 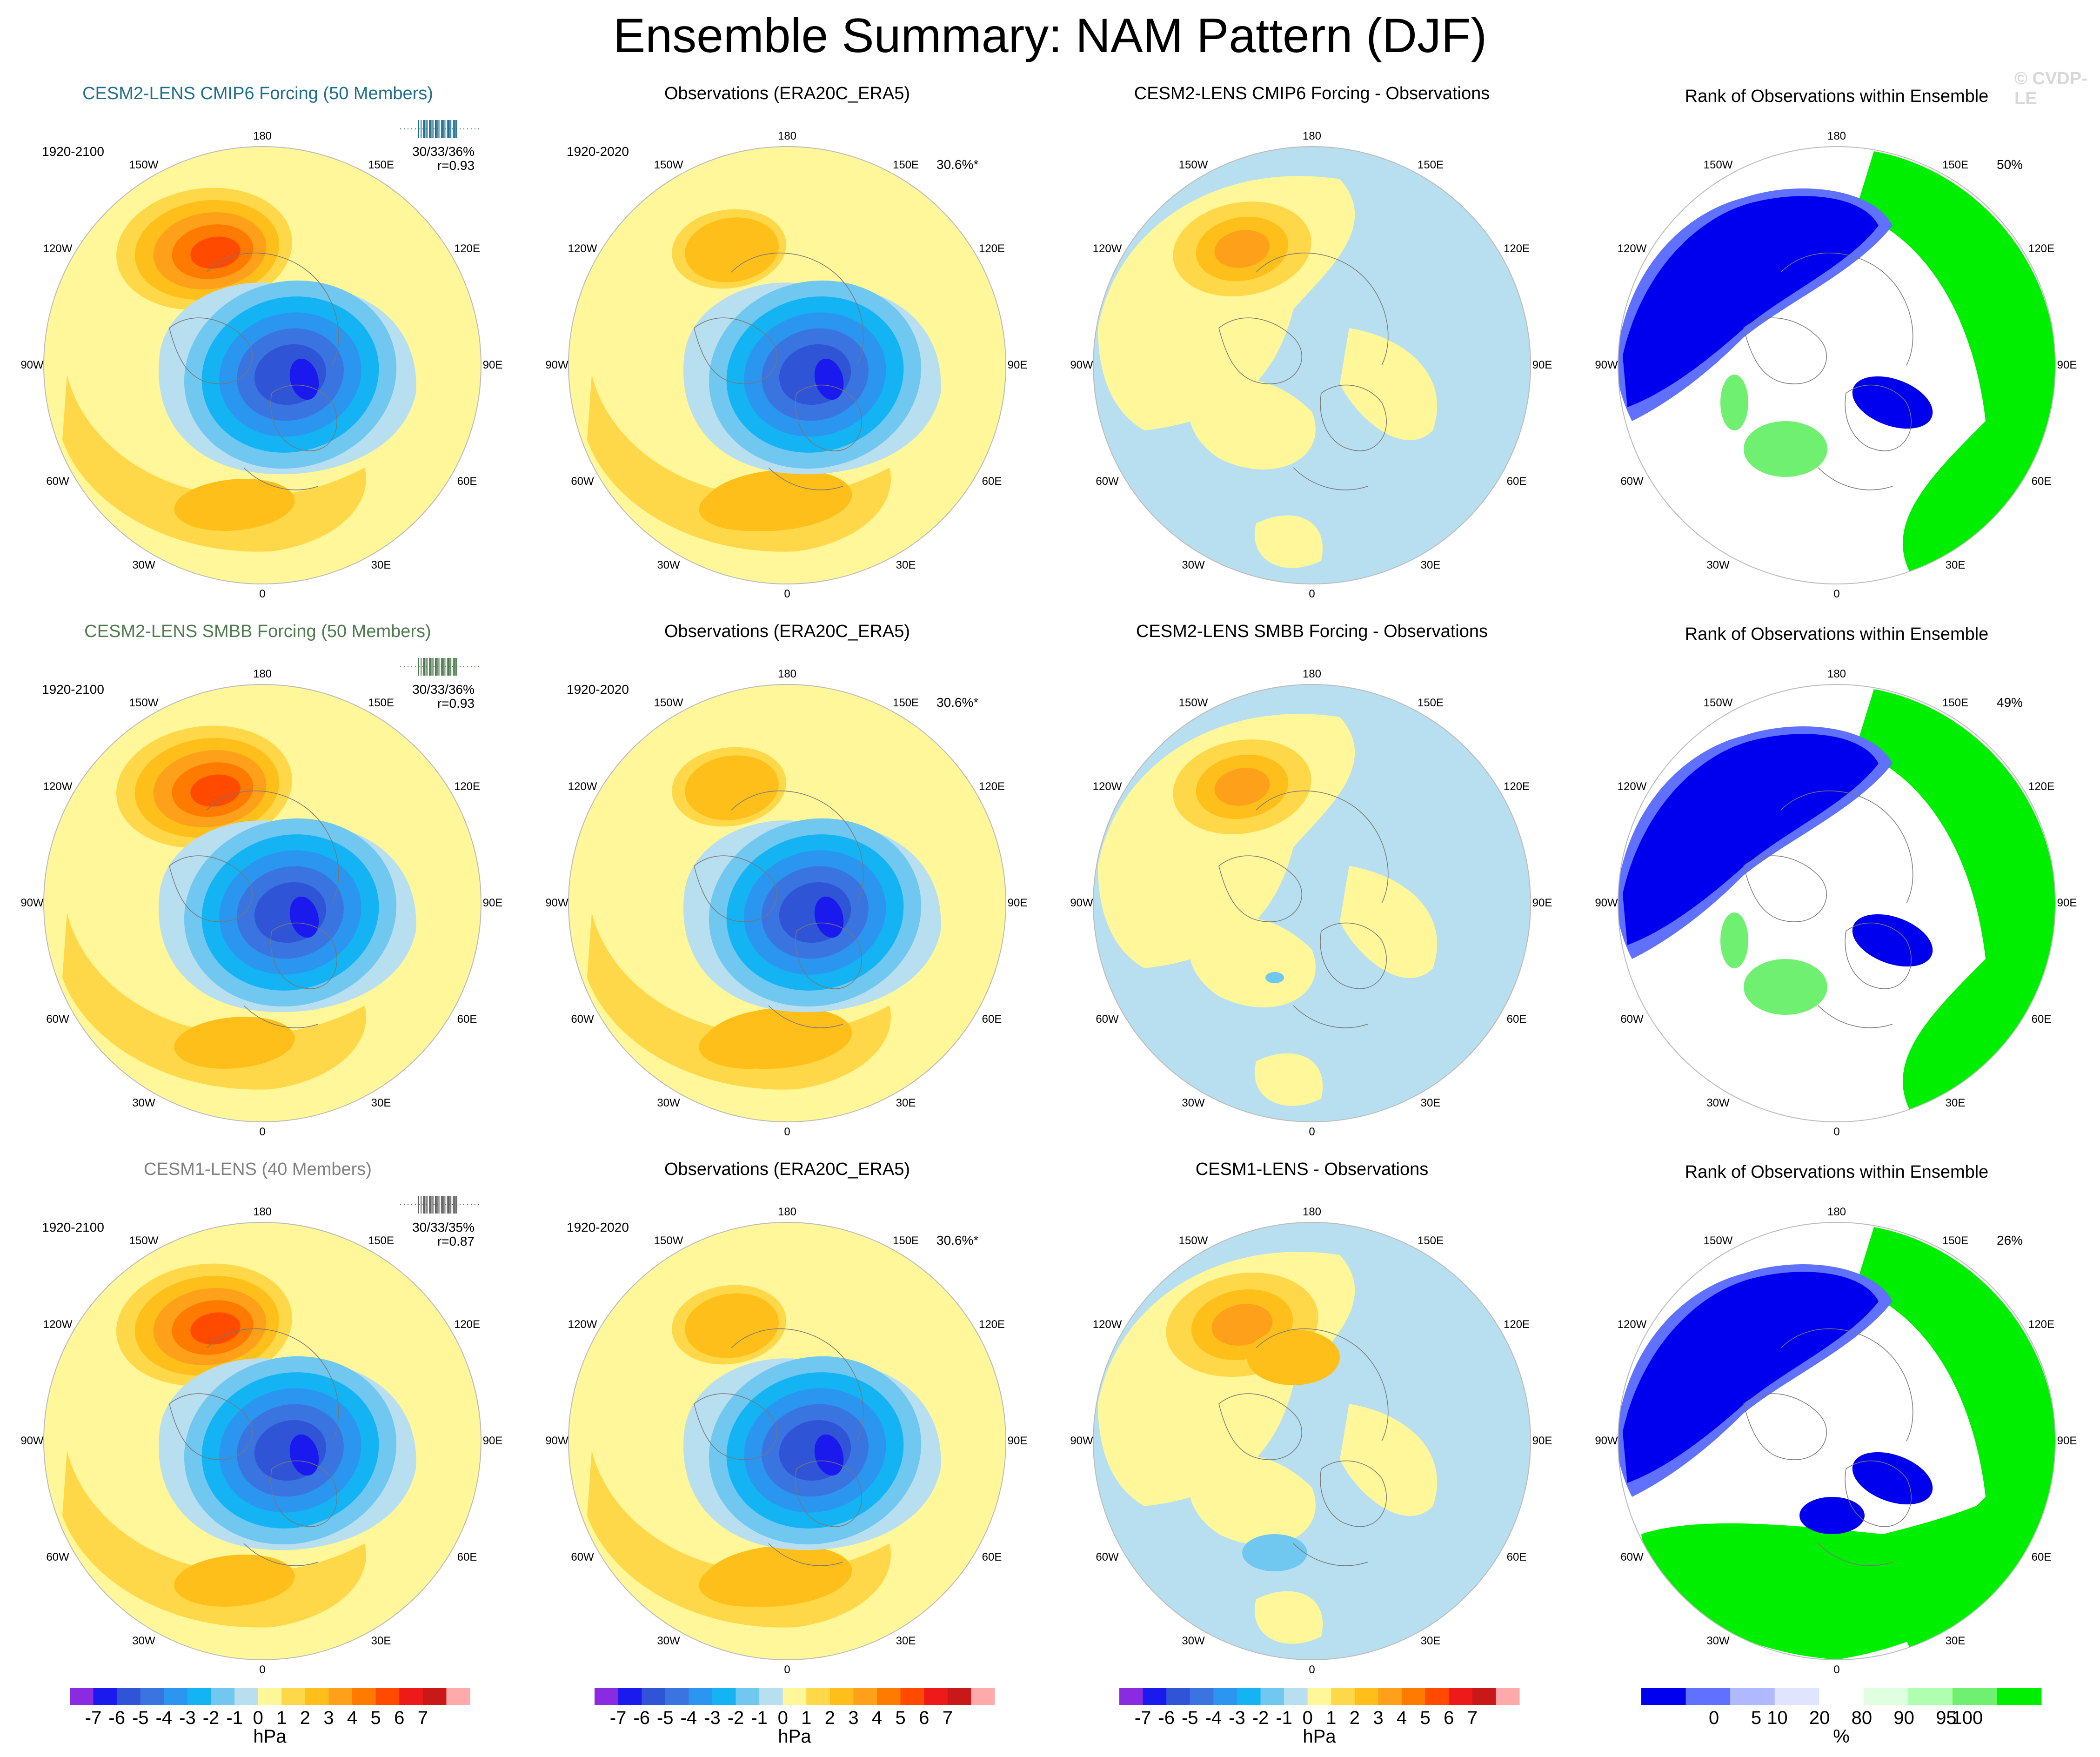 What do you see at coordinates (901, 1718) in the screenshot?
I see `colorbar-tick-label: 5` at bounding box center [901, 1718].